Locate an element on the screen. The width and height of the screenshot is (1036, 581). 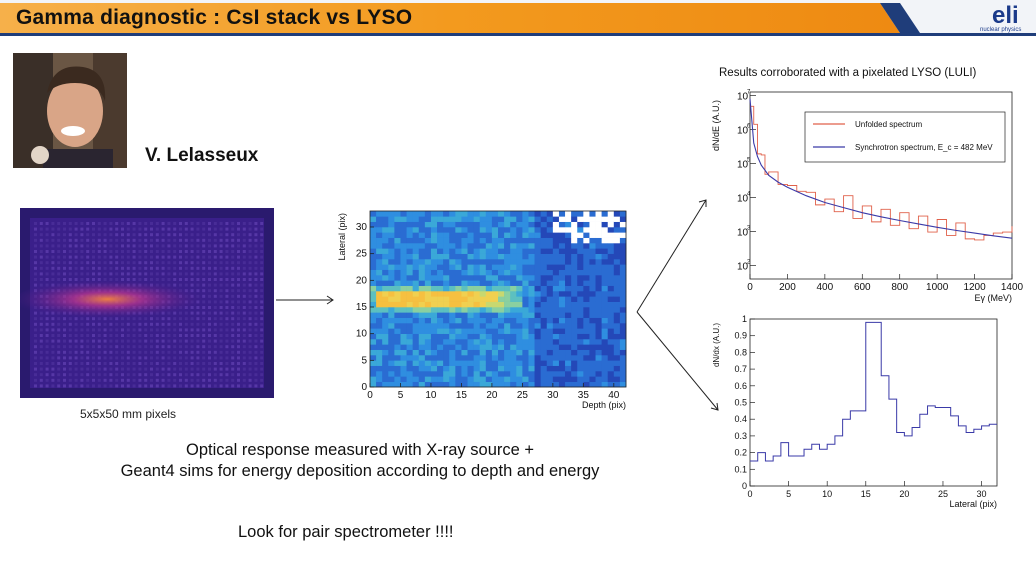
spectrum-x-tick-label: 0 is located at coordinates (750, 287).